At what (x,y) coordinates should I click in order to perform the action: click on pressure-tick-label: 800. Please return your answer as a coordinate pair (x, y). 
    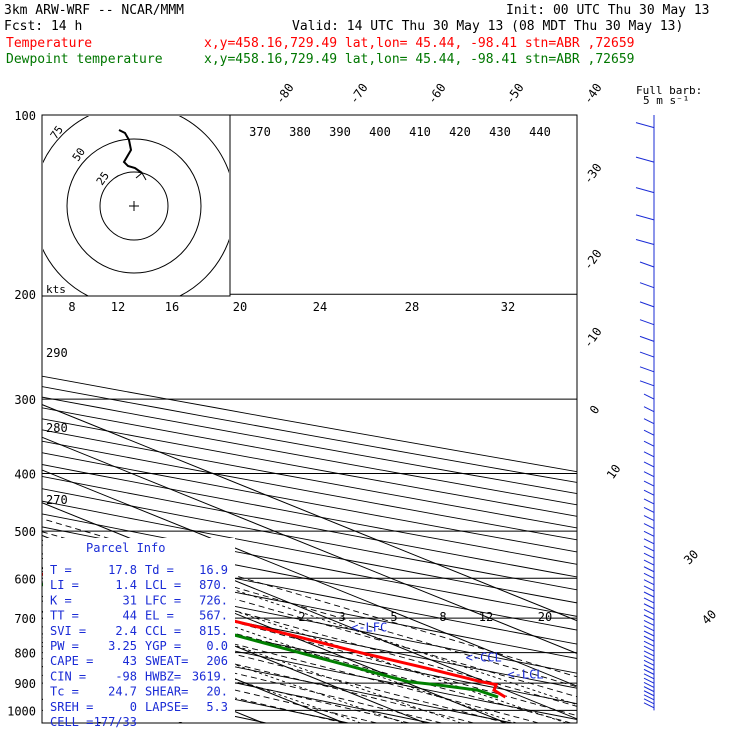
    Looking at the image, I should click on (25, 654).